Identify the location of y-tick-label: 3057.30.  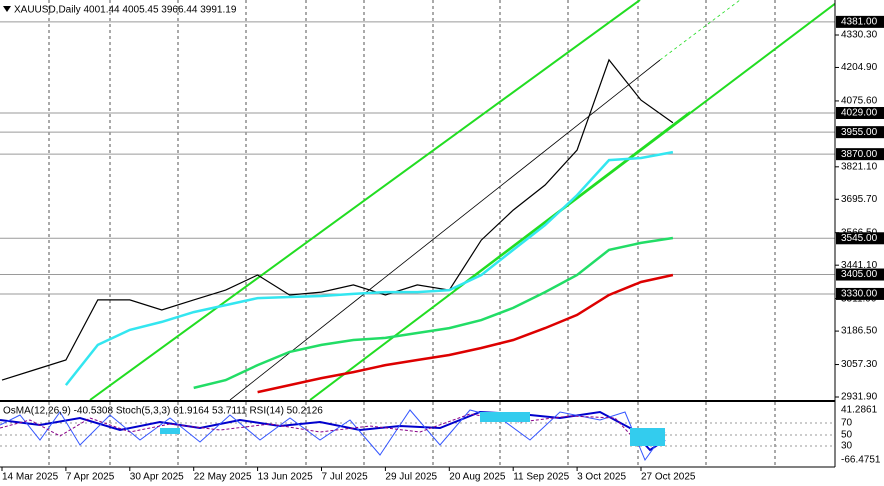
(859, 364).